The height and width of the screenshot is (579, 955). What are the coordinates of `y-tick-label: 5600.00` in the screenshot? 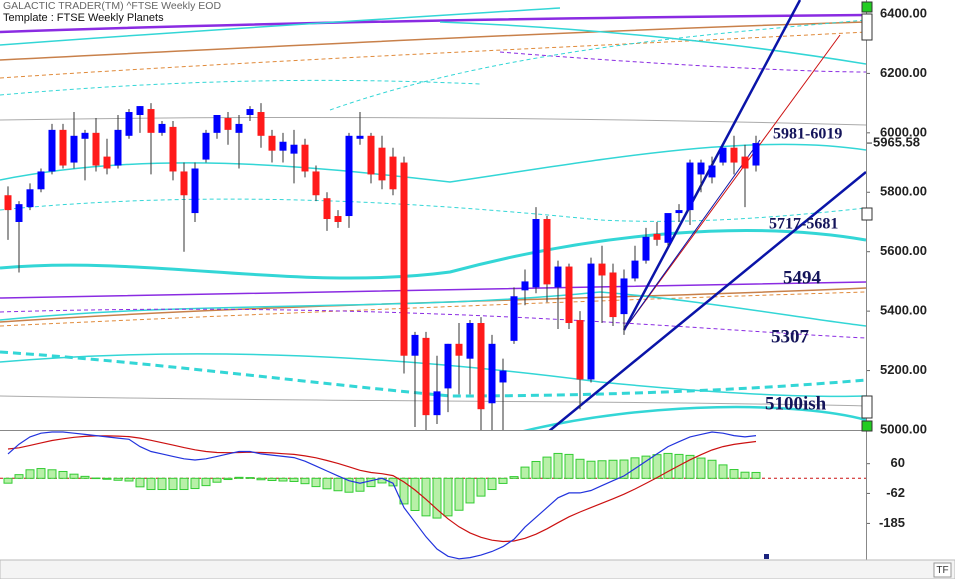 It's located at (903, 250).